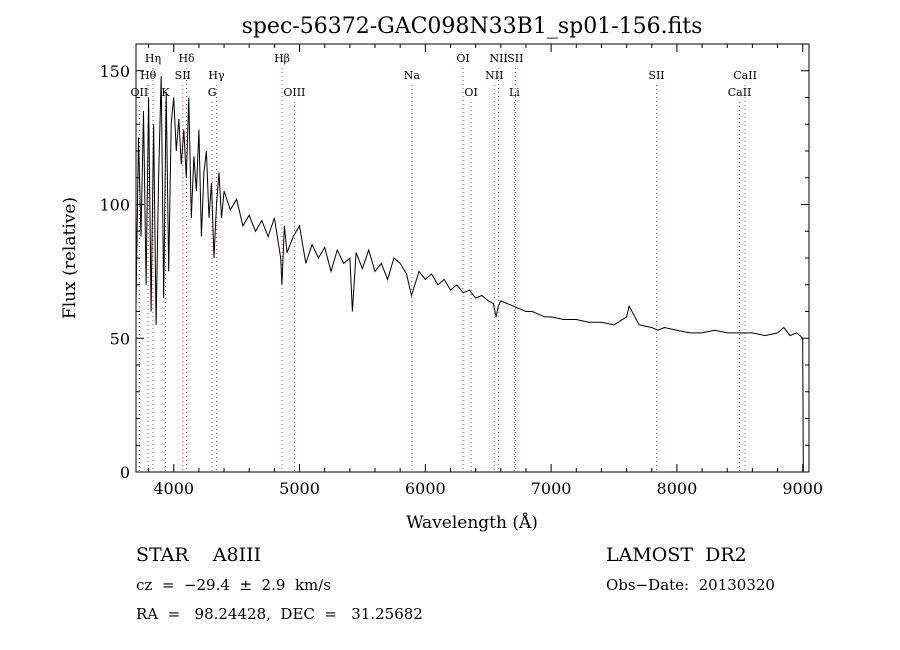  What do you see at coordinates (198, 555) in the screenshot?
I see `object-class: STAR A8III` at bounding box center [198, 555].